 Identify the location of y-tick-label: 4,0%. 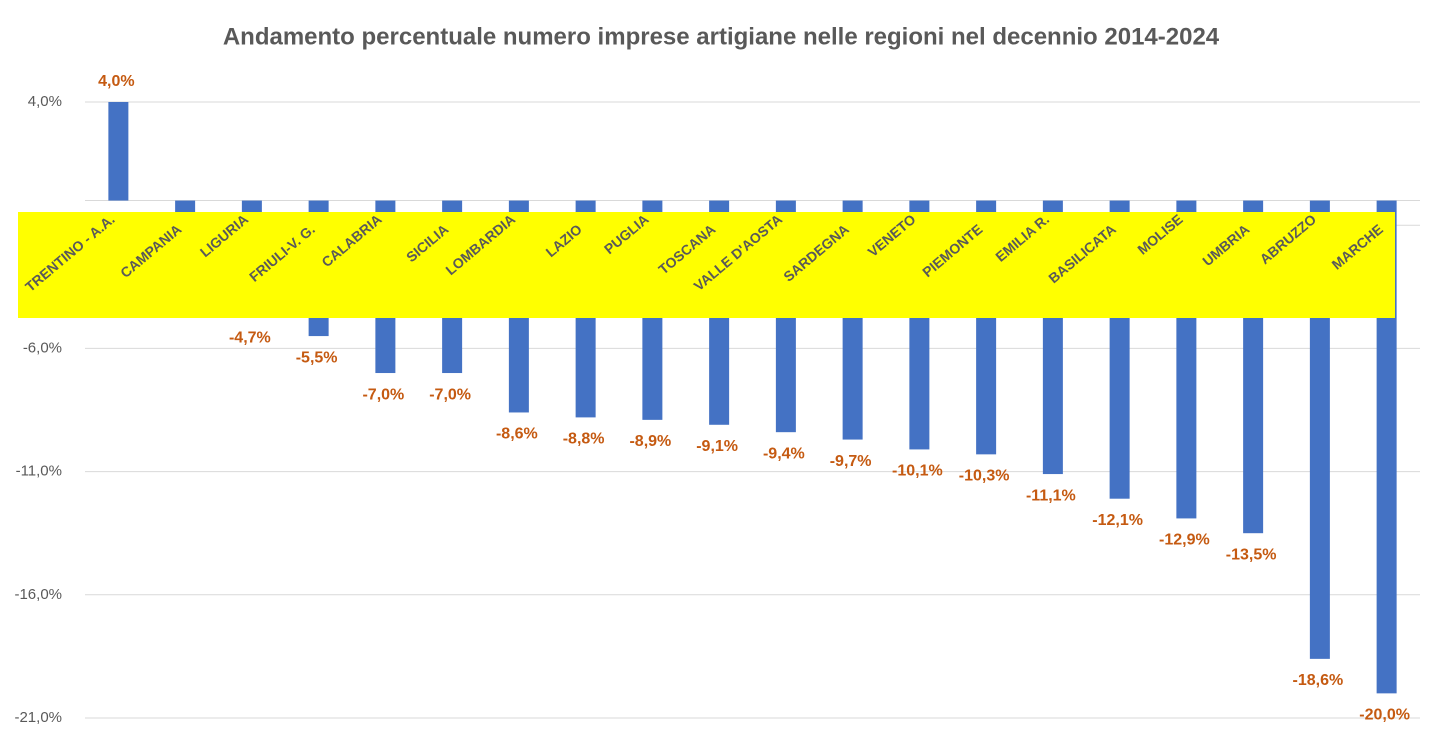
(45, 101).